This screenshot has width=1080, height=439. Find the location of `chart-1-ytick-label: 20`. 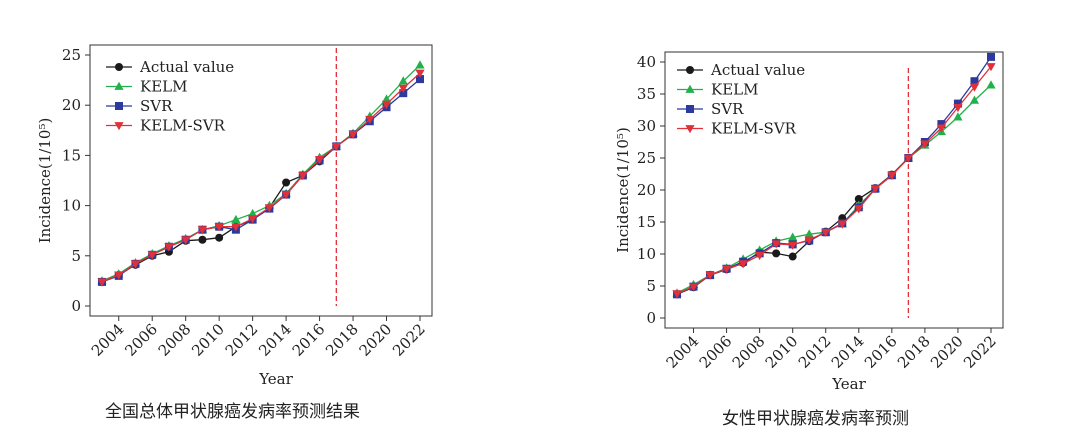

chart-1-ytick-label: 20 is located at coordinates (646, 190).